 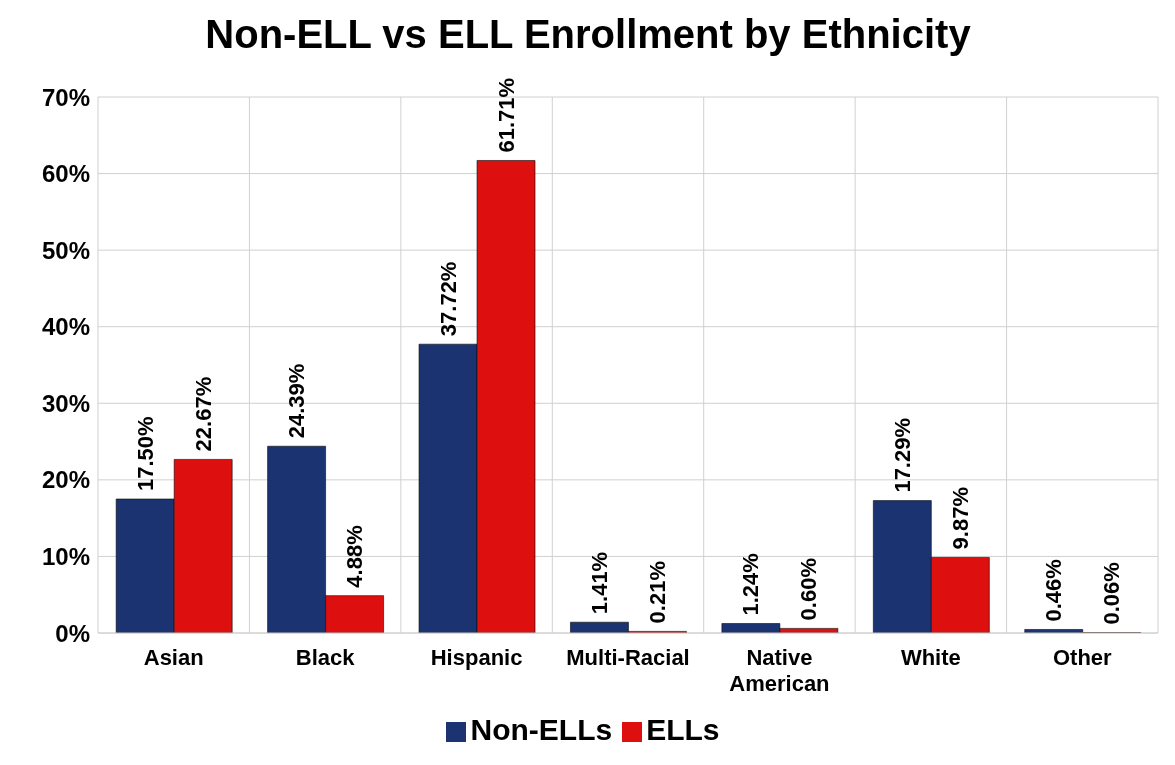 What do you see at coordinates (65, 327) in the screenshot?
I see `y-tick-label: 40%` at bounding box center [65, 327].